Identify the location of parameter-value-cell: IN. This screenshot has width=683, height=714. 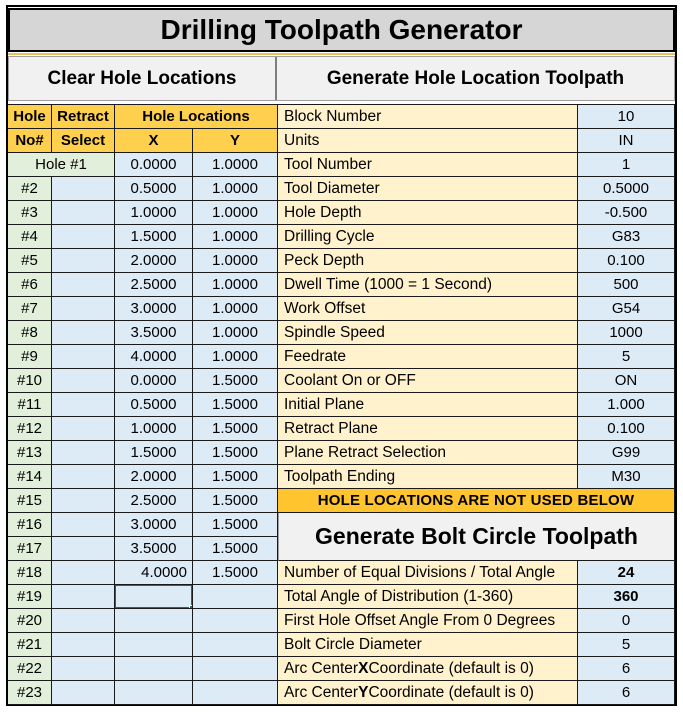
(626, 141).